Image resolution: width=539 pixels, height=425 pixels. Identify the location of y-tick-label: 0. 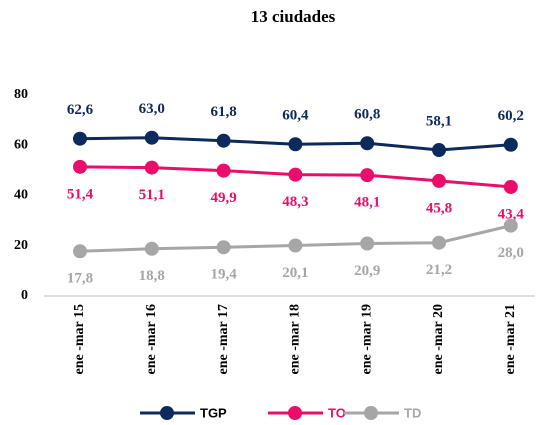
(24, 295).